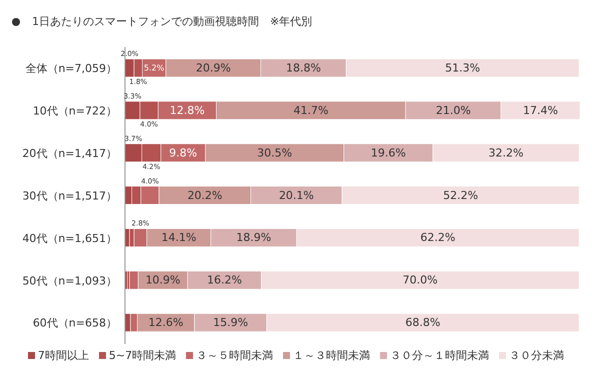 Image resolution: width=592 pixels, height=388 pixels. I want to click on legend-label: ３０分～１時間未満, so click(439, 355).